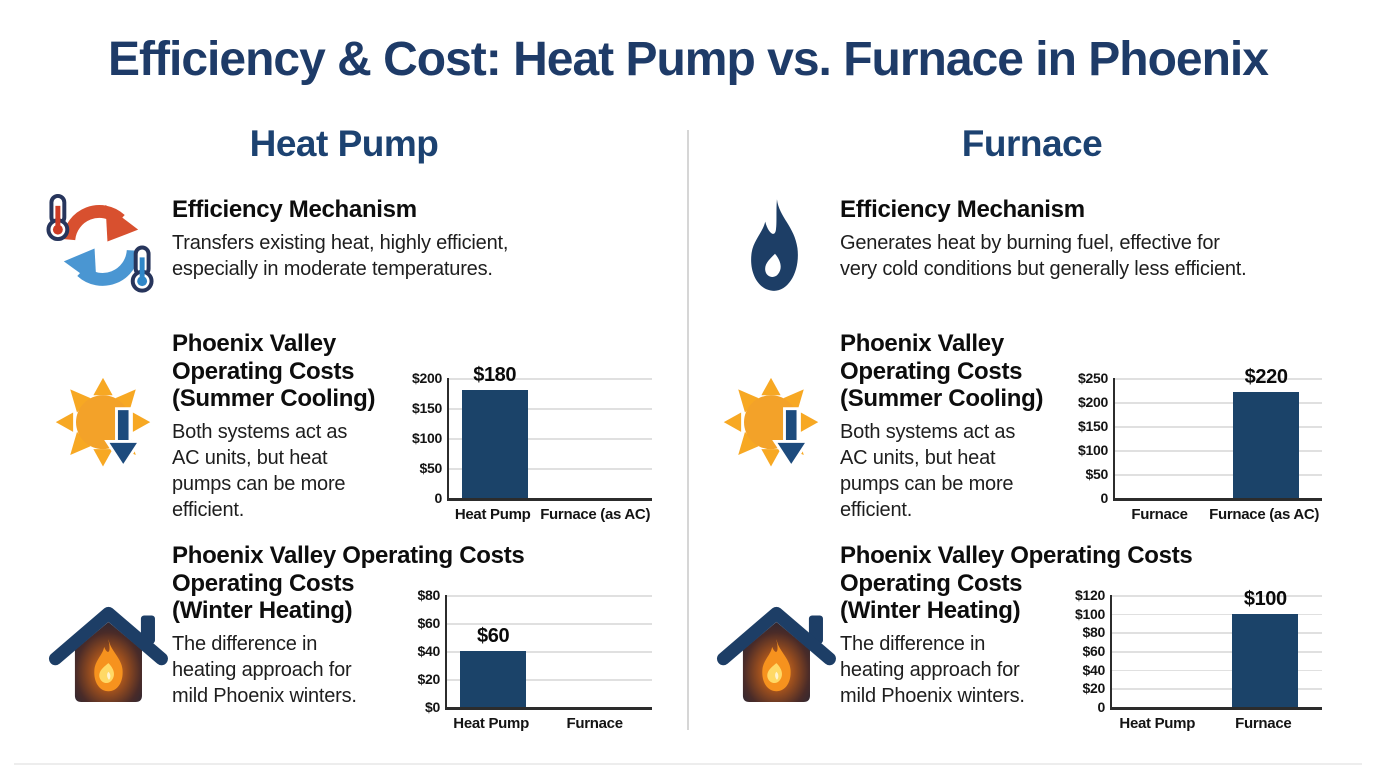 The image size is (1376, 768). I want to click on column-divider, so click(688, 430).